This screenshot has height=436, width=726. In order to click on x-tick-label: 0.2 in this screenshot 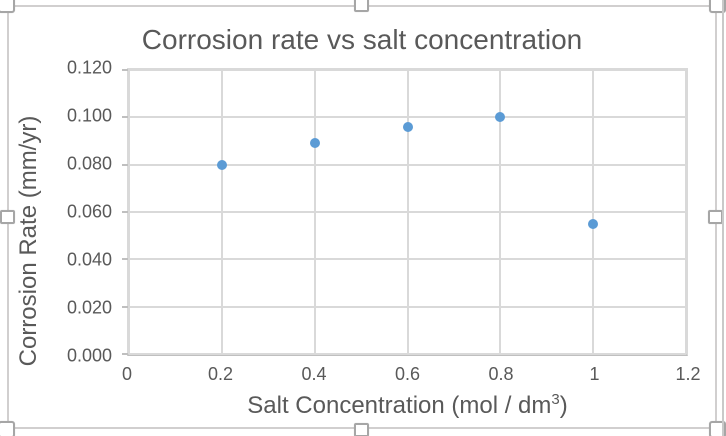, I will do `click(220, 374)`.